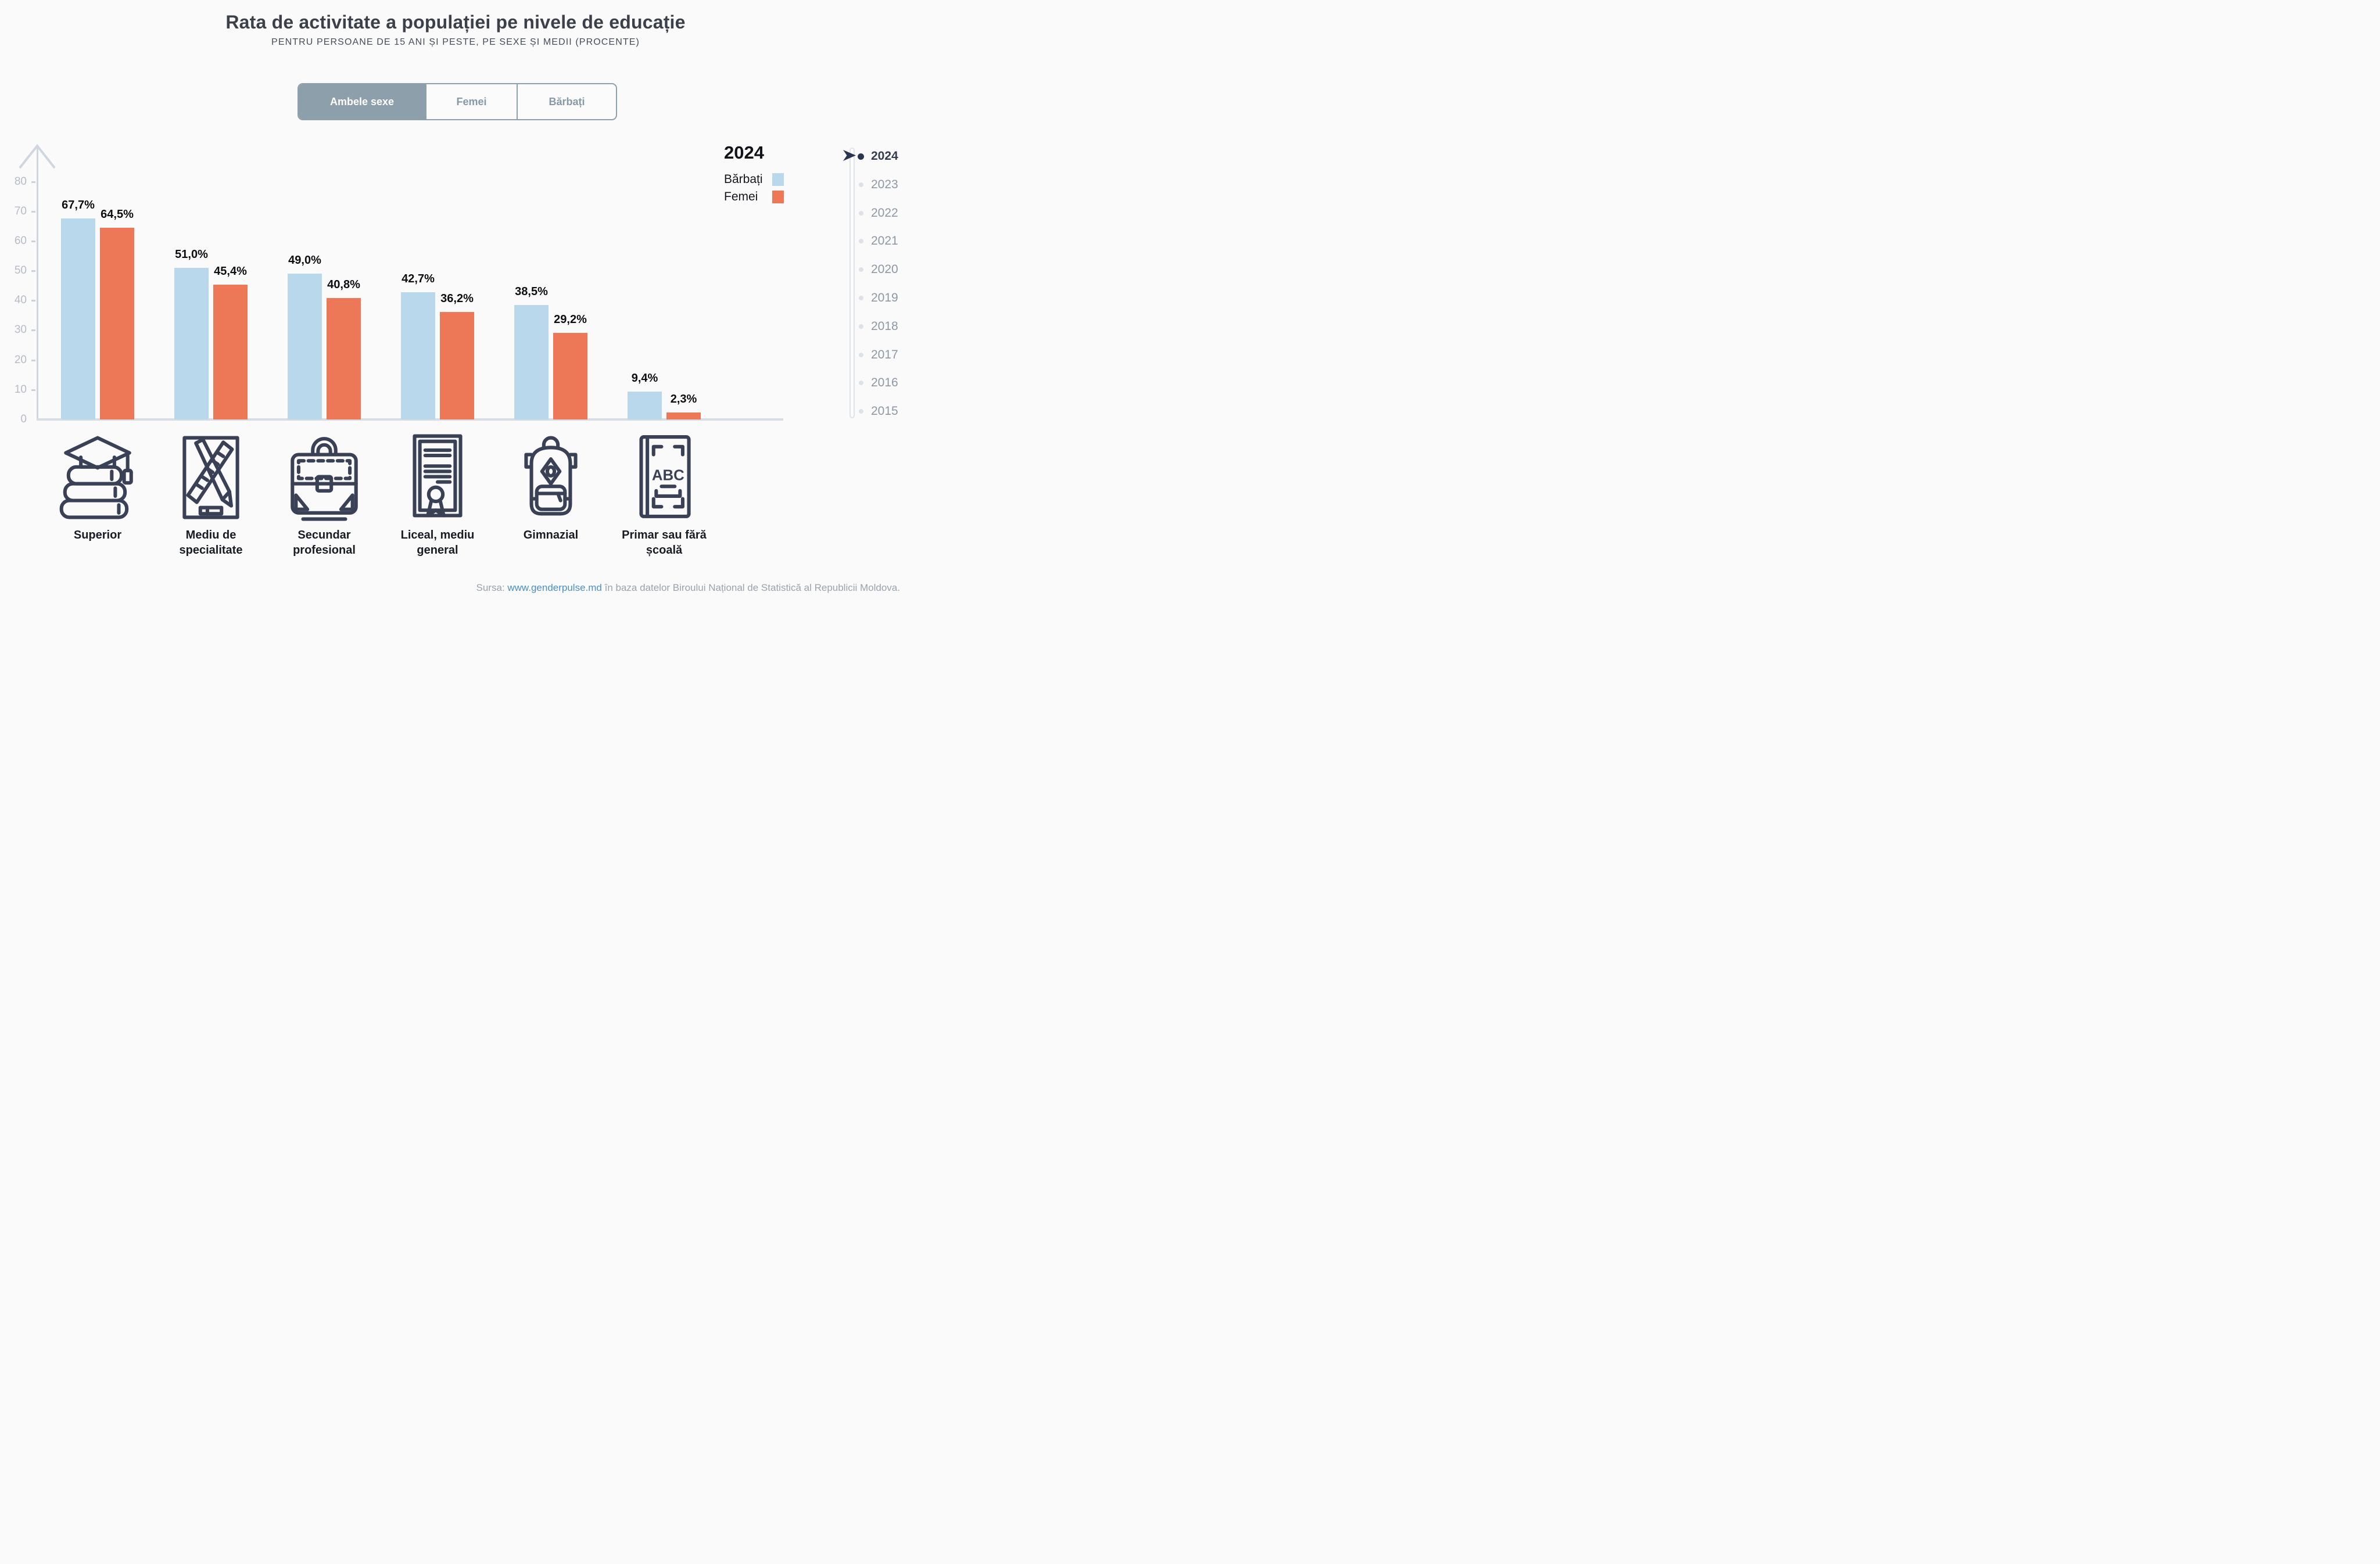 Image resolution: width=2380 pixels, height=1564 pixels. What do you see at coordinates (861, 156) in the screenshot?
I see `timeline-dot-2024` at bounding box center [861, 156].